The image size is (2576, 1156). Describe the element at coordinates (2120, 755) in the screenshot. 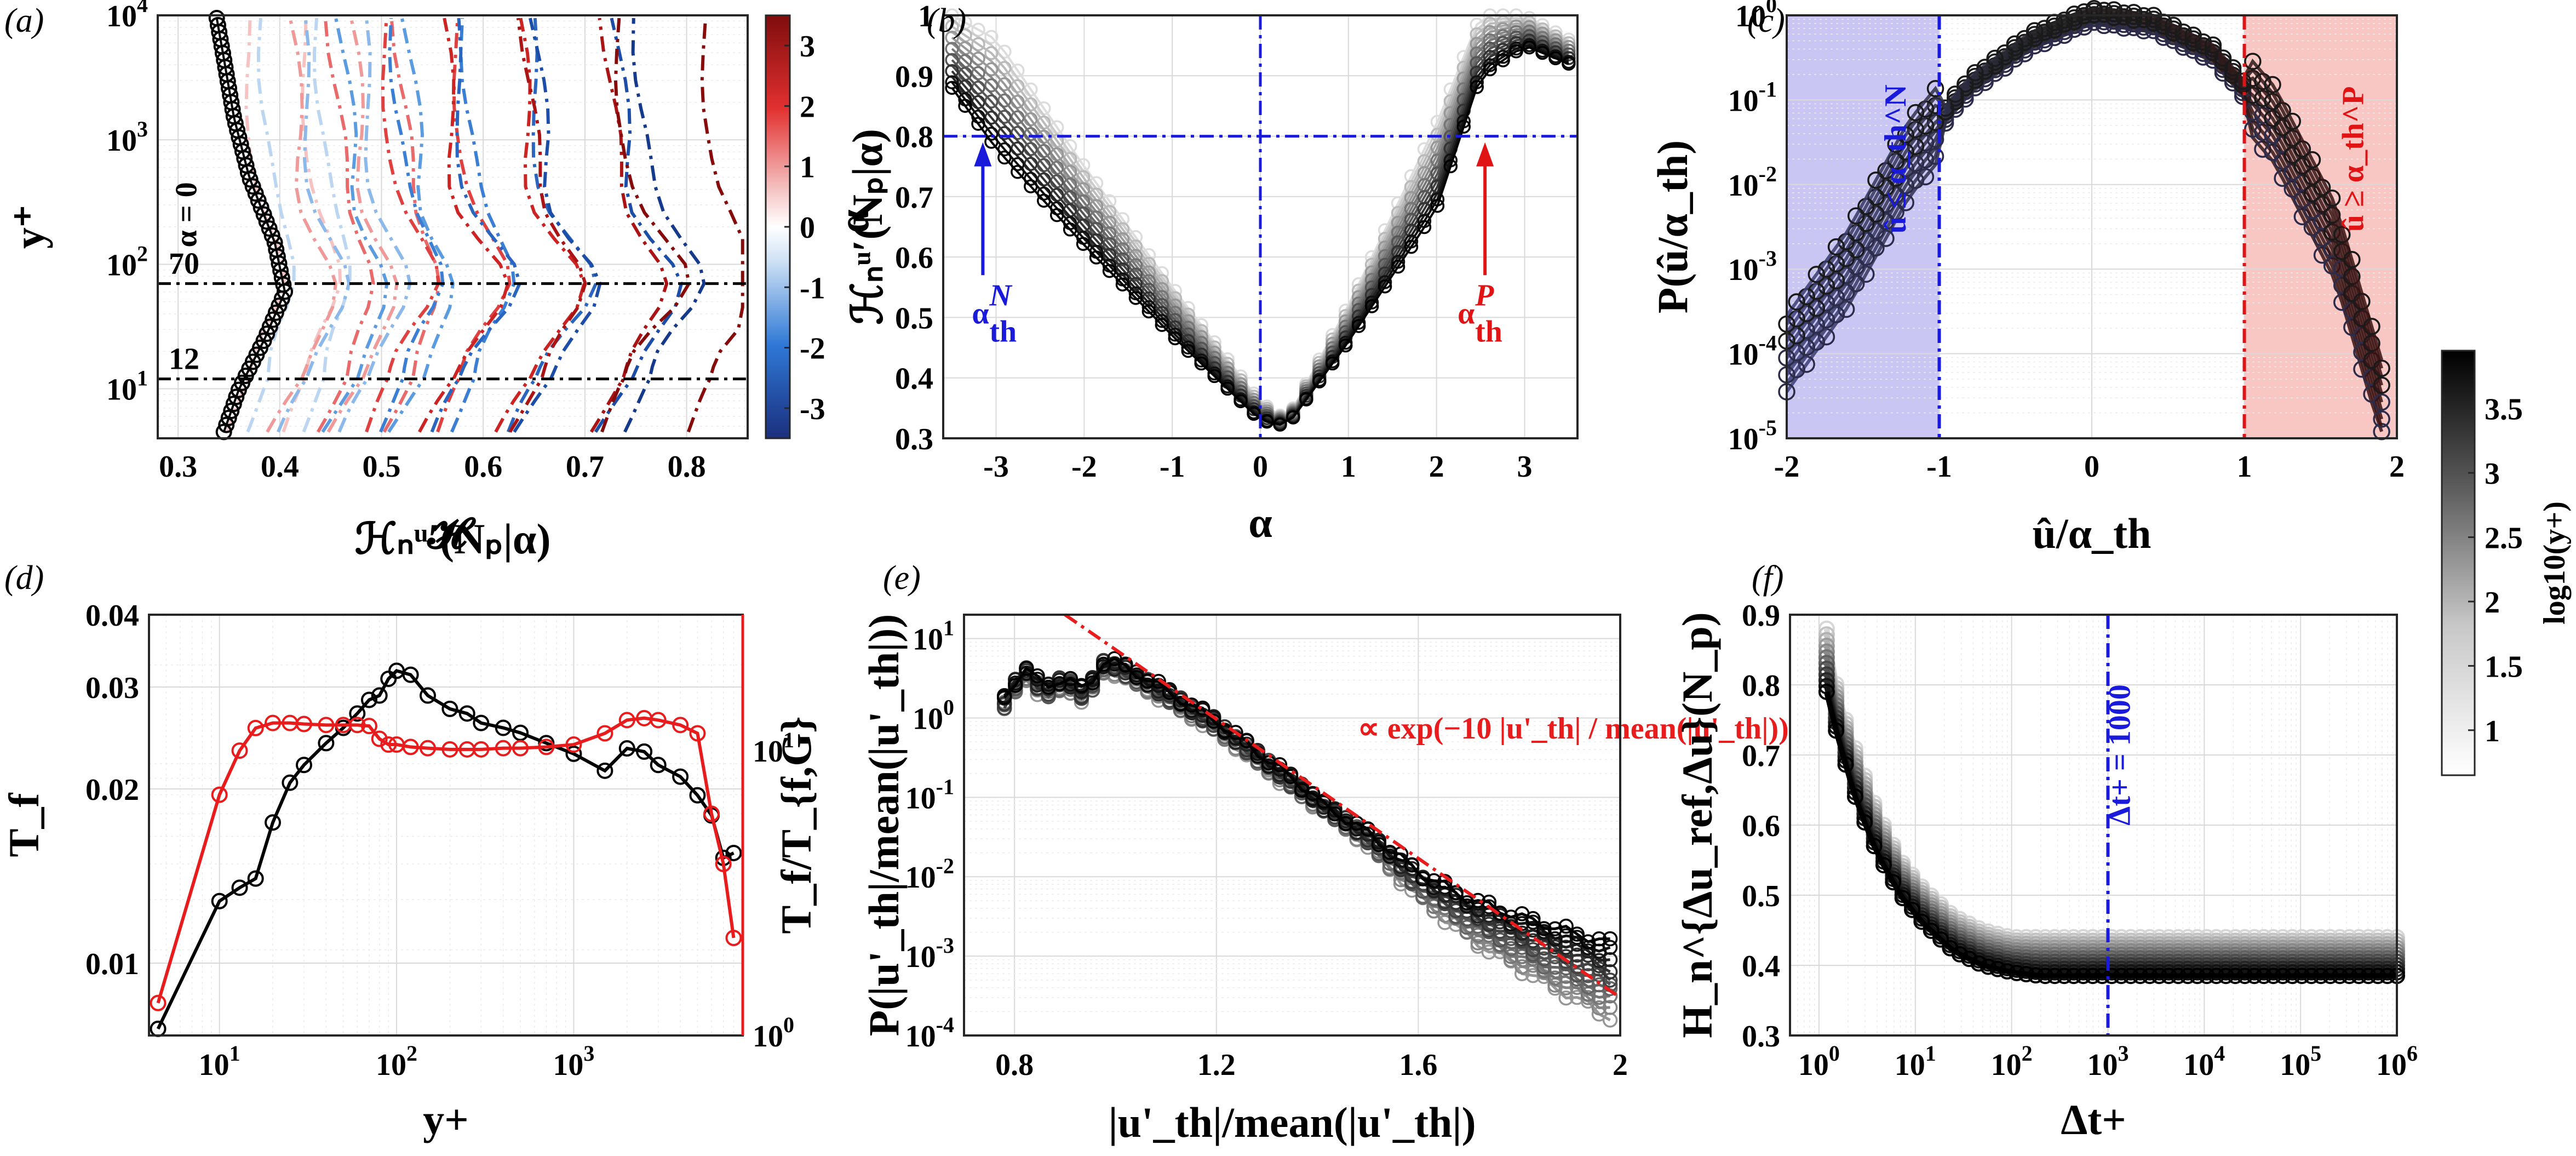

I see `reference-vline-label: Δt+ = 1000` at that location.